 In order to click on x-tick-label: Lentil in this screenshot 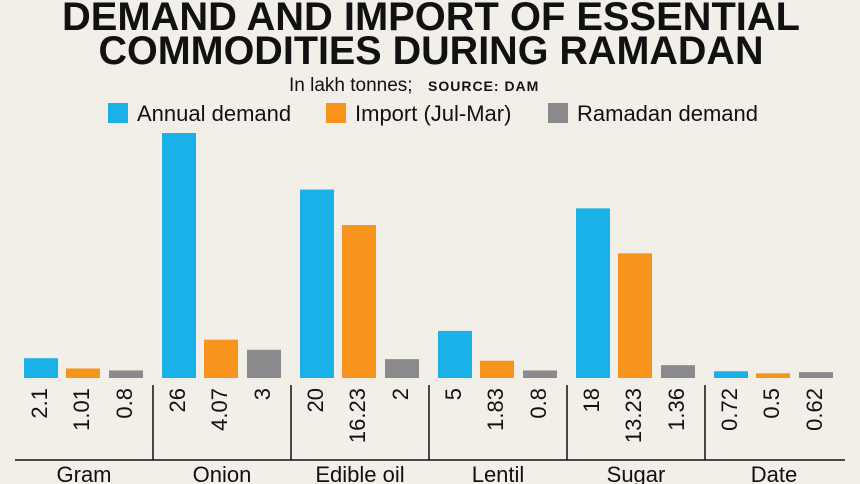, I will do `click(498, 473)`.